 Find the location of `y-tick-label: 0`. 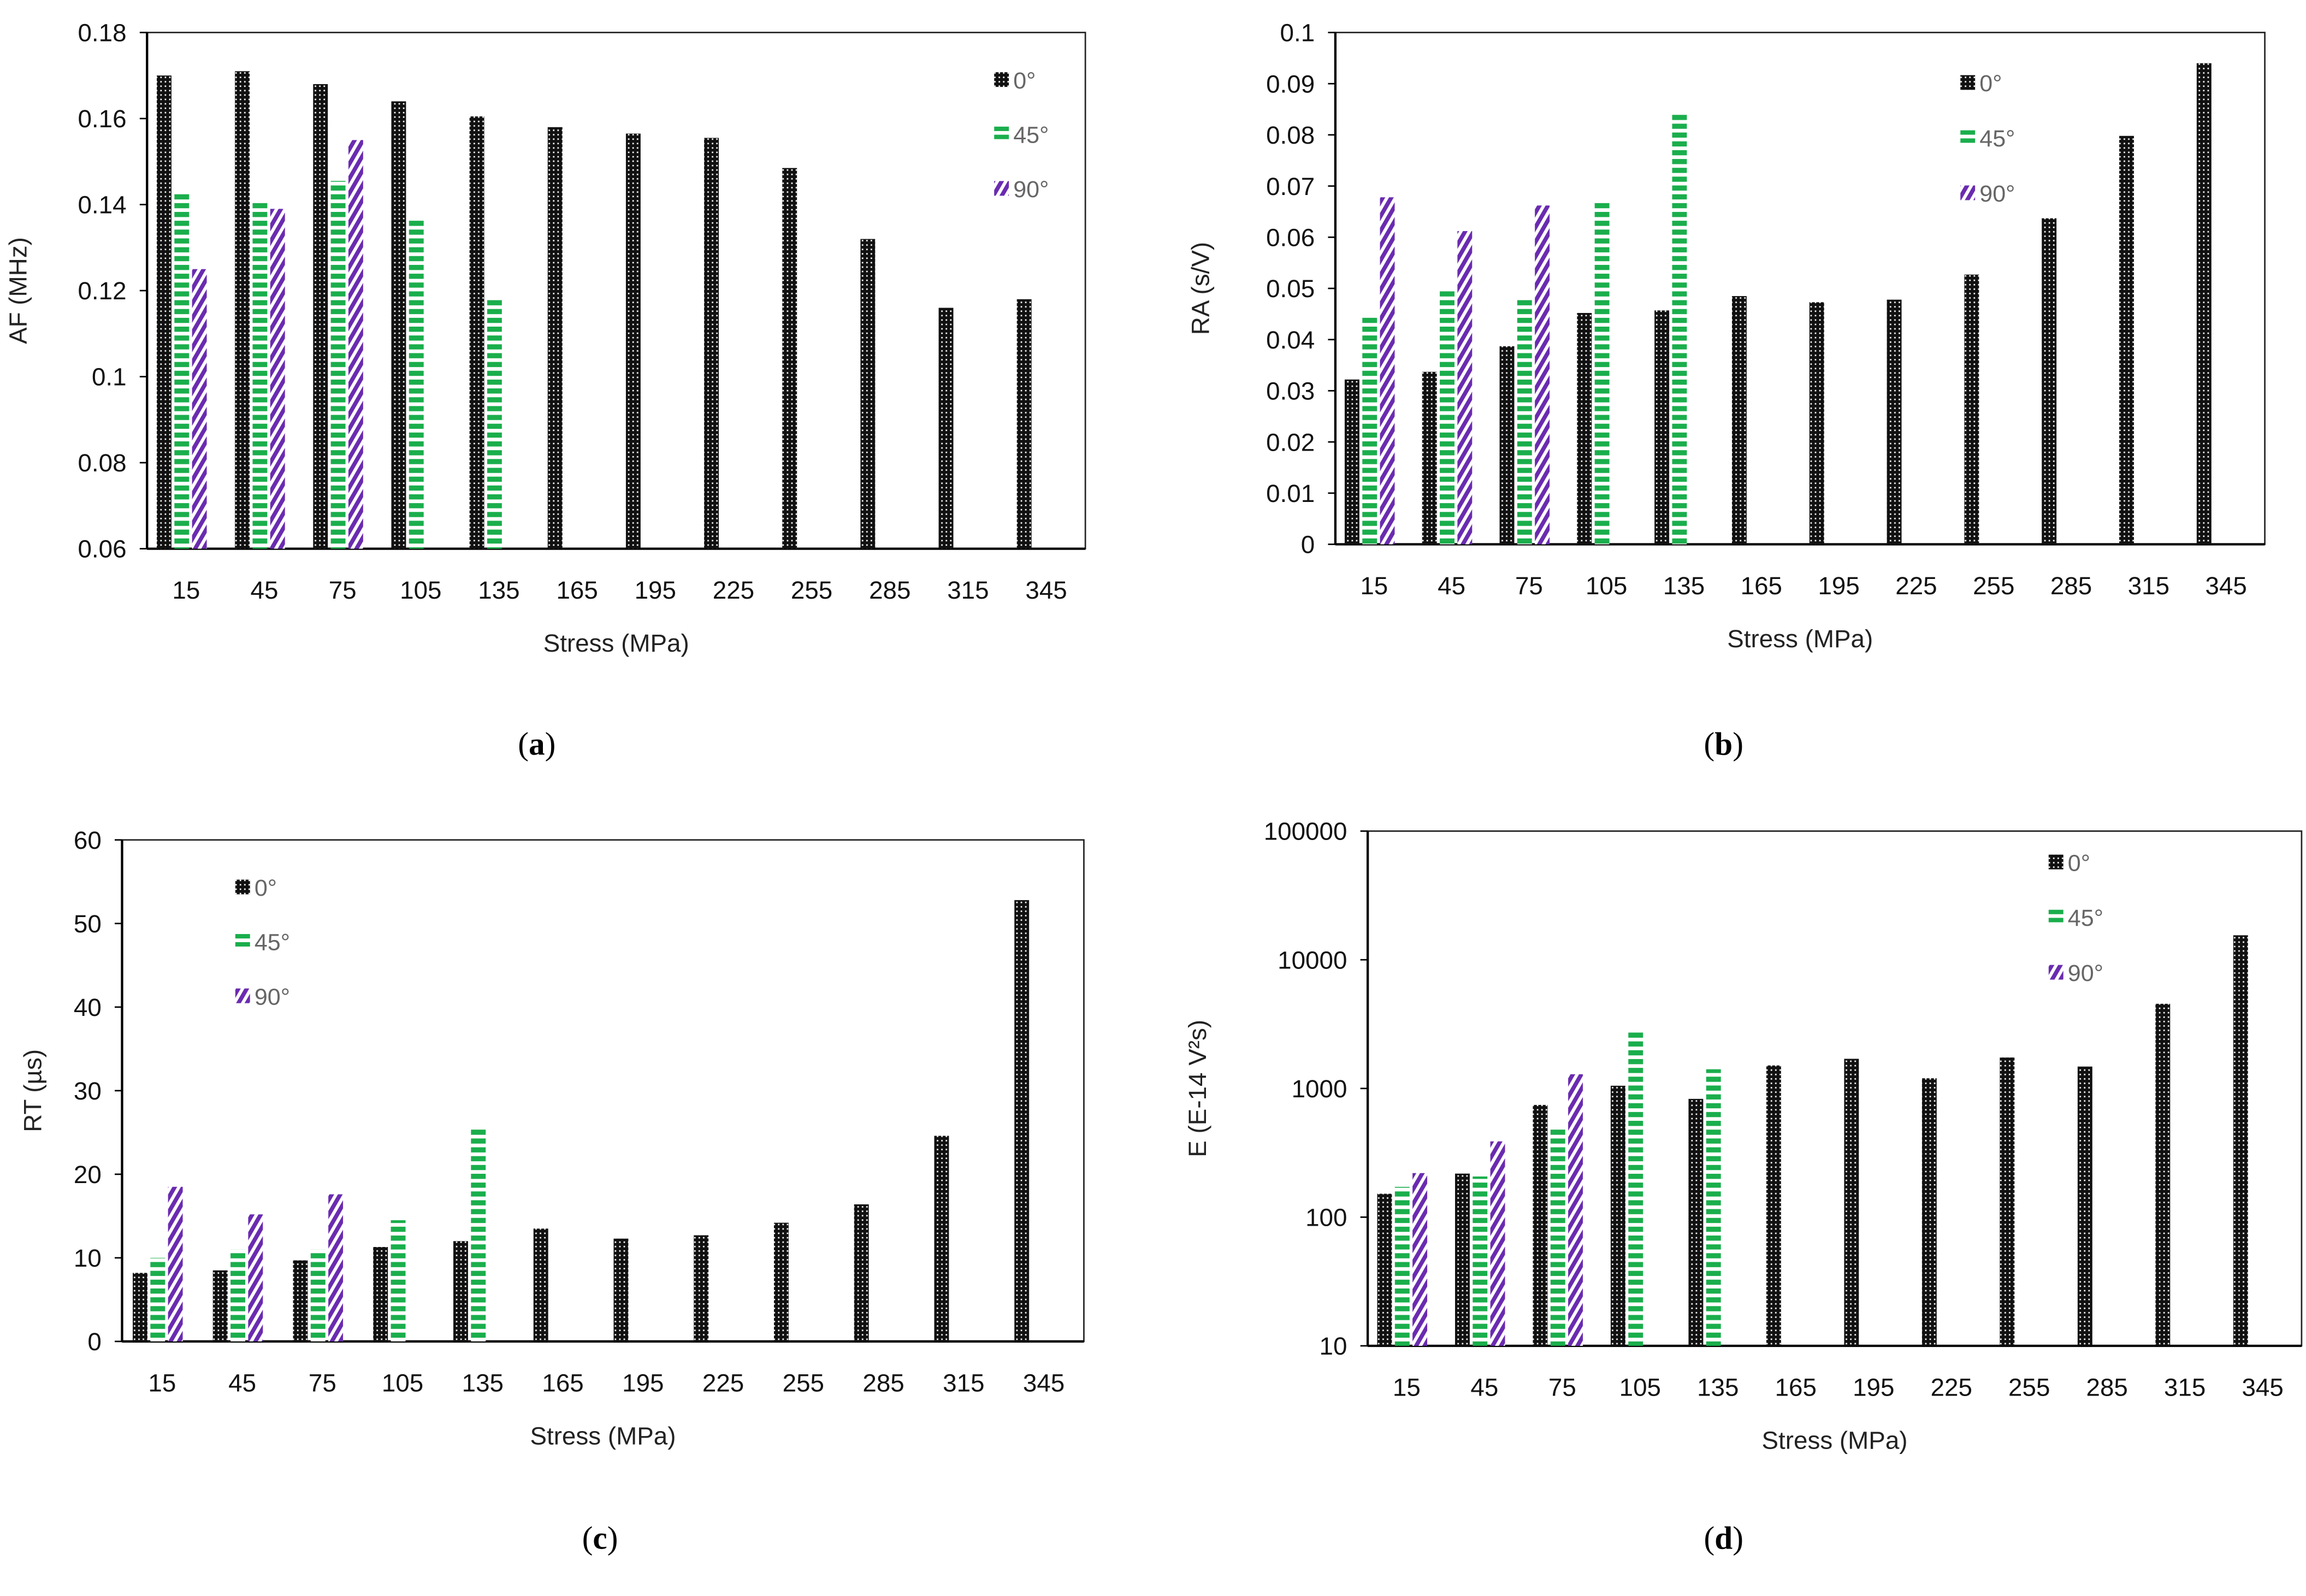

y-tick-label: 0 is located at coordinates (94, 1342).